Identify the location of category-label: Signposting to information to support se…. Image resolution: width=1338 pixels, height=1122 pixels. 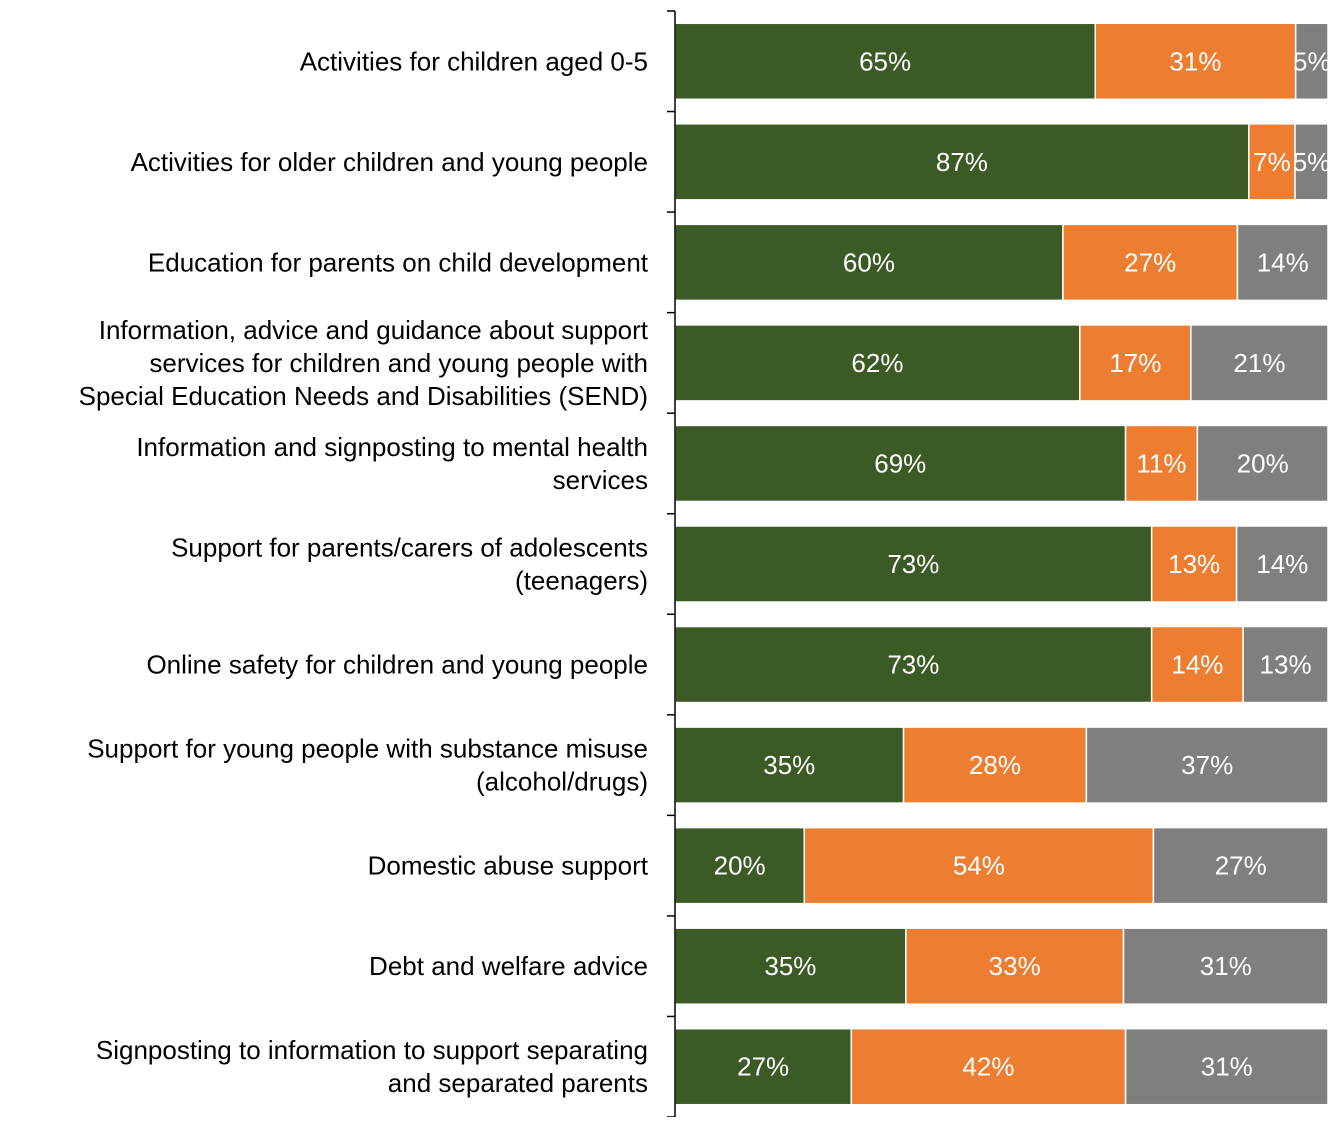
(372, 1066).